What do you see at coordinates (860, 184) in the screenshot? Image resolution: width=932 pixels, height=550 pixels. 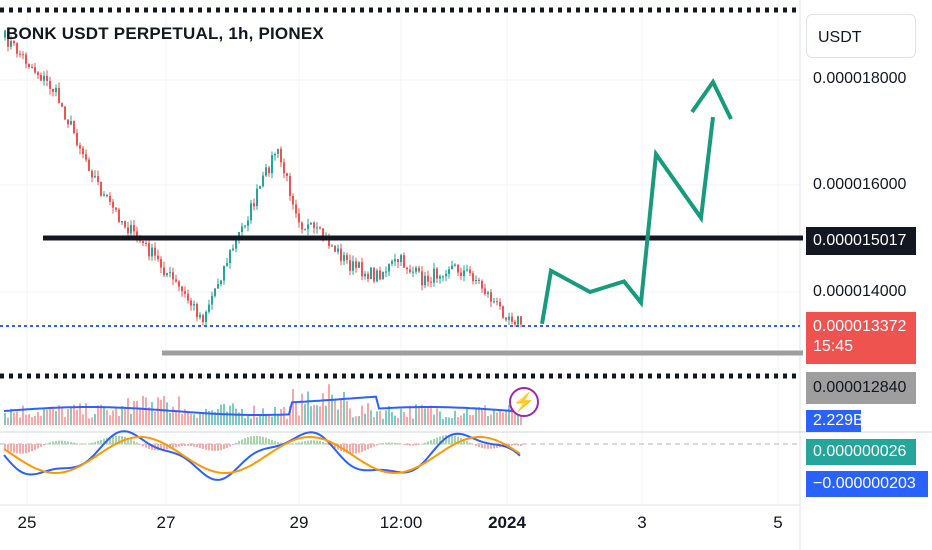 I see `price-axis-label-16000: 0.000016000` at bounding box center [860, 184].